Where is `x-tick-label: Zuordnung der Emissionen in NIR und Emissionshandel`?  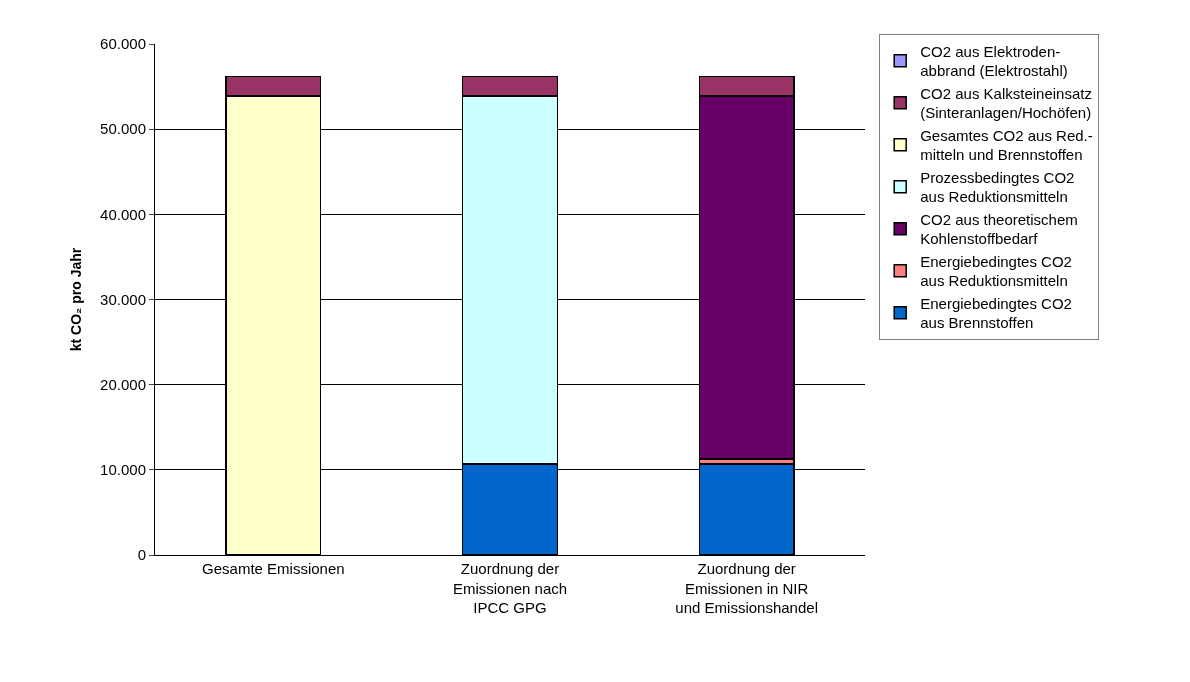 x-tick-label: Zuordnung der Emissionen in NIR und Emissionshandel is located at coordinates (746, 588).